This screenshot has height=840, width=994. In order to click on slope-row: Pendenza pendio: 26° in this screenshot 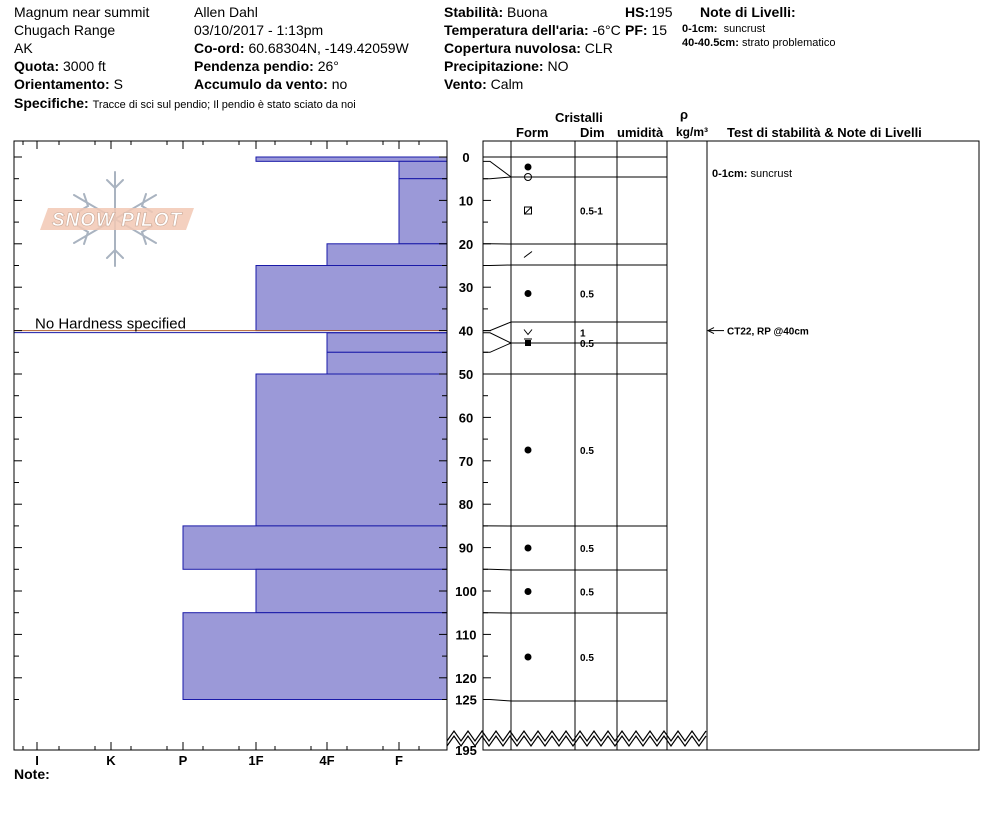, I will do `click(266, 66)`.